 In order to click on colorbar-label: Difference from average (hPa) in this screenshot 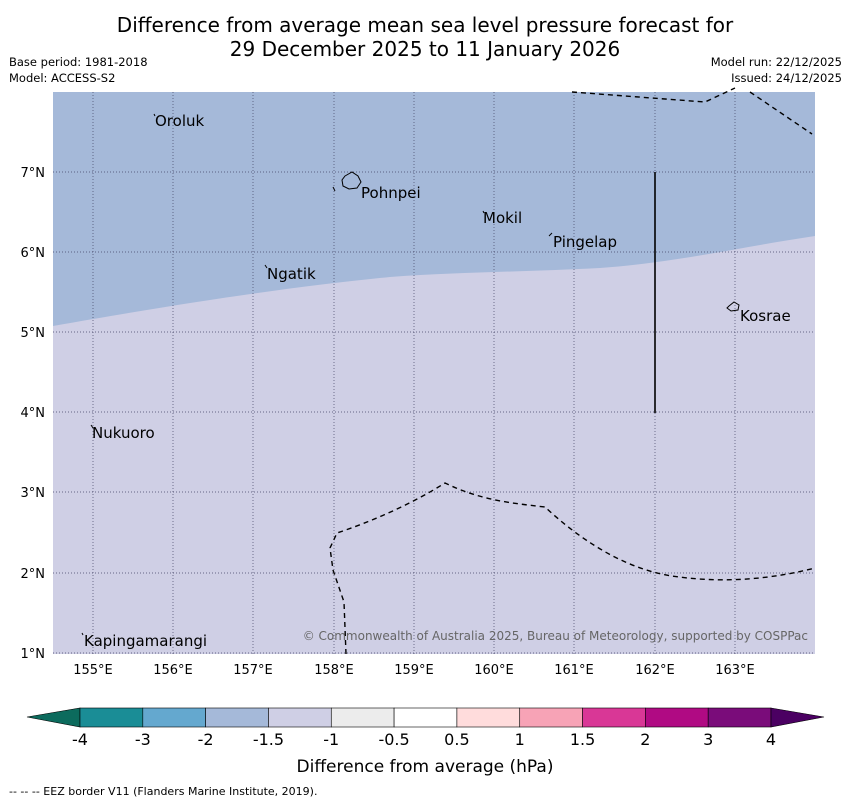, I will do `click(425, 767)`.